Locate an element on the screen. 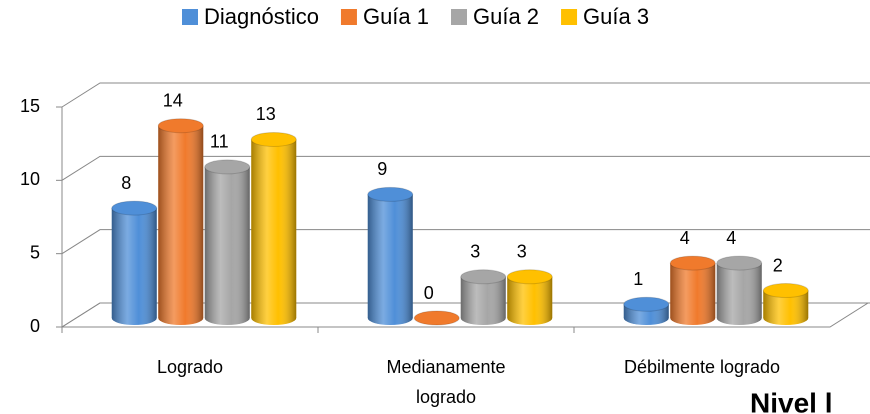  data-label: 11 is located at coordinates (219, 142).